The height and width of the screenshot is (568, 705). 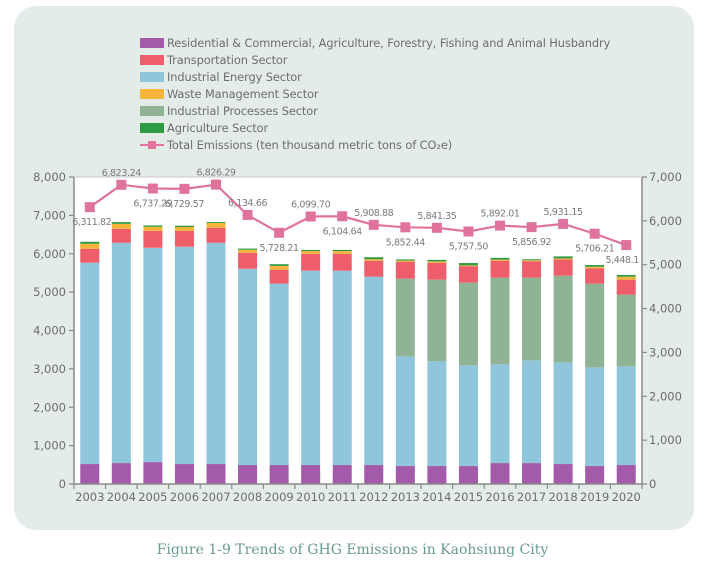 What do you see at coordinates (310, 497) in the screenshot?
I see `x-axis-tick-label: 2010` at bounding box center [310, 497].